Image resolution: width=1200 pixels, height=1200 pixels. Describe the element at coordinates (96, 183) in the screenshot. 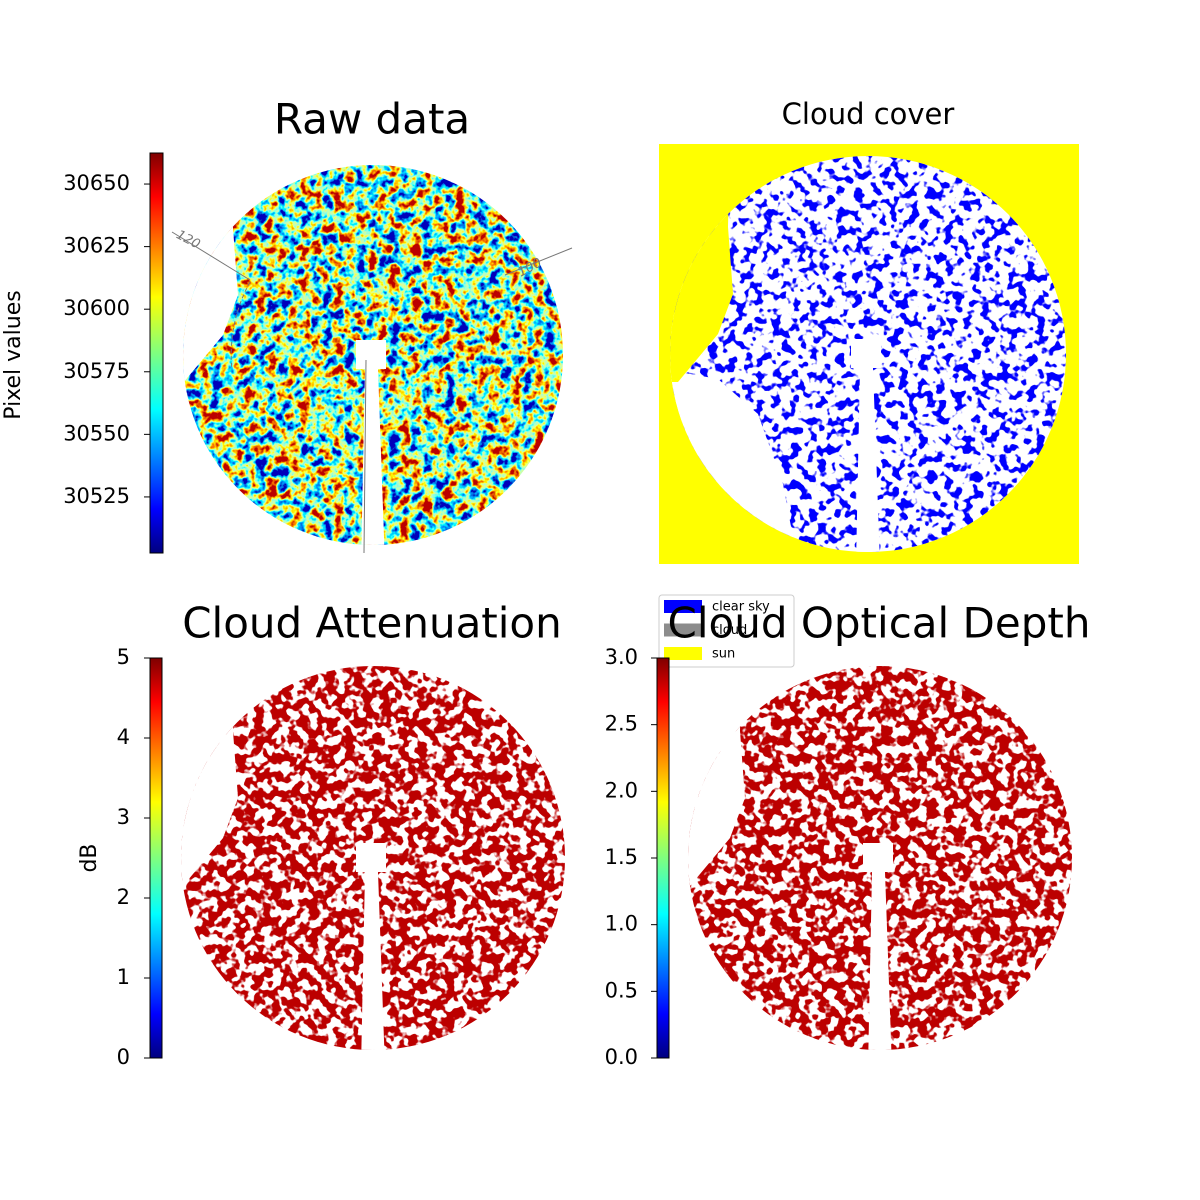

I see `colorbar-tick-label: 30650` at that location.